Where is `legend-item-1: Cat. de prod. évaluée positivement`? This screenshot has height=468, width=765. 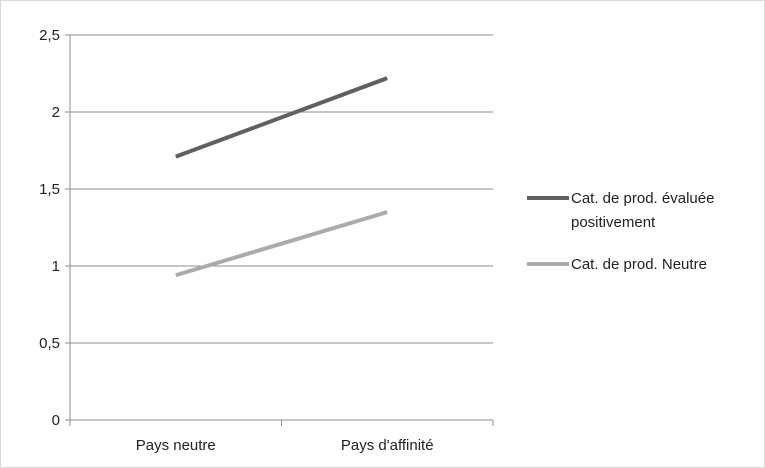
legend-item-1: Cat. de prod. évaluée positivement is located at coordinates (620, 210).